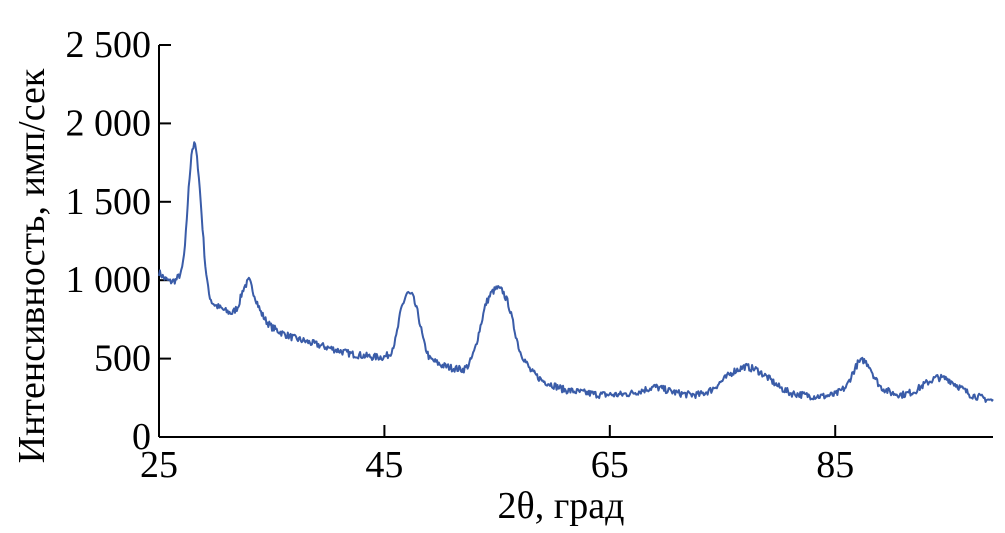 This screenshot has height=533, width=1005. I want to click on x-tick-label: 65, so click(610, 465).